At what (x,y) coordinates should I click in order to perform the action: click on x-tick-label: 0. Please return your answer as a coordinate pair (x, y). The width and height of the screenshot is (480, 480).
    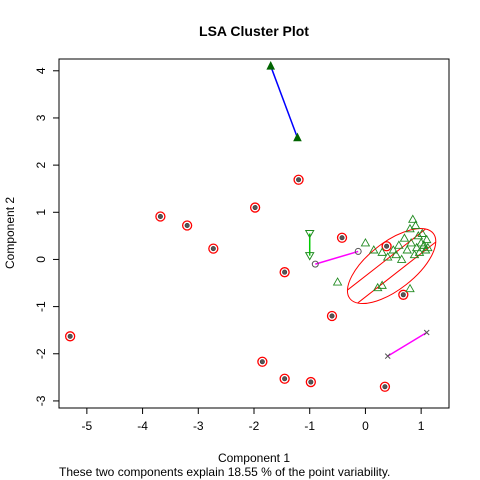
    Looking at the image, I should click on (365, 426).